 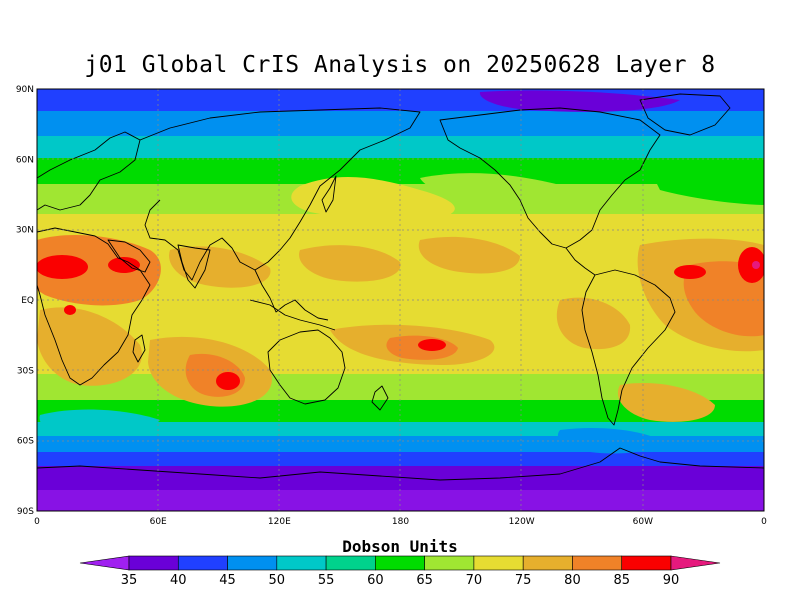 I want to click on hotspot-atlantic, so click(x=690, y=272).